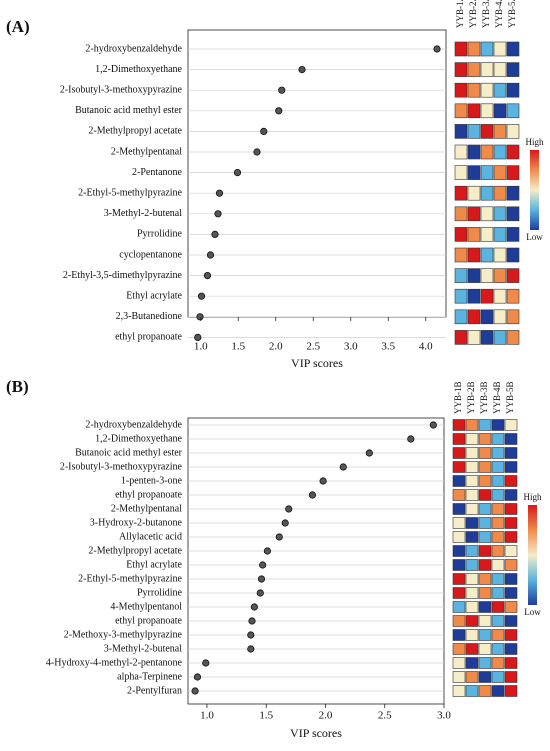  Describe the element at coordinates (154, 295) in the screenshot. I see `category-label: Ethyl acrylate` at that location.